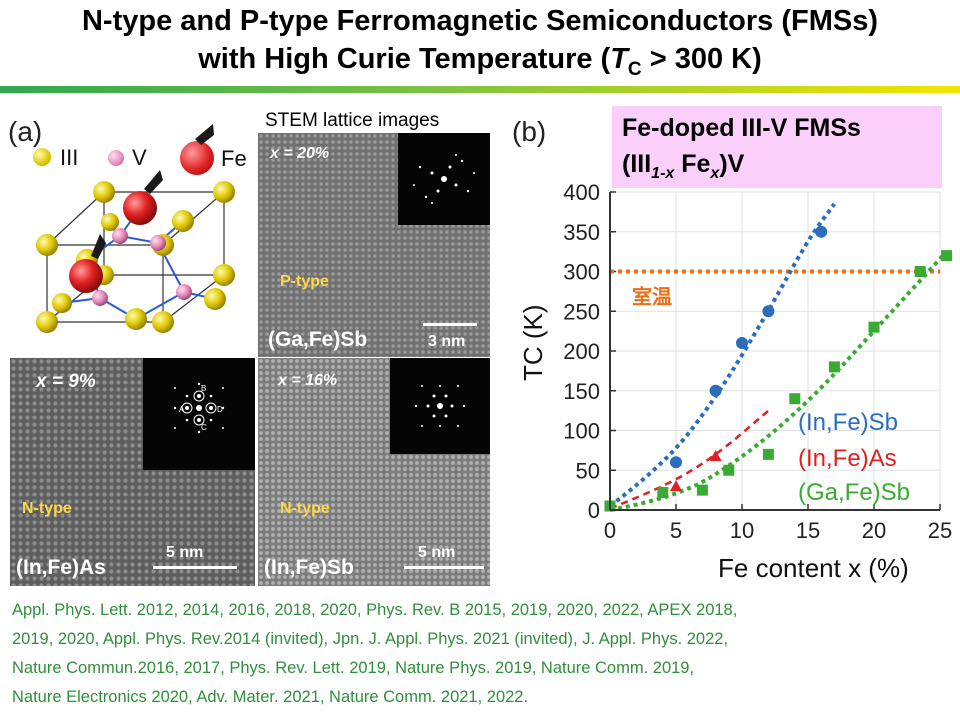 The height and width of the screenshot is (720, 960). What do you see at coordinates (116, 158) in the screenshot?
I see `legend-v-atom-icon` at bounding box center [116, 158].